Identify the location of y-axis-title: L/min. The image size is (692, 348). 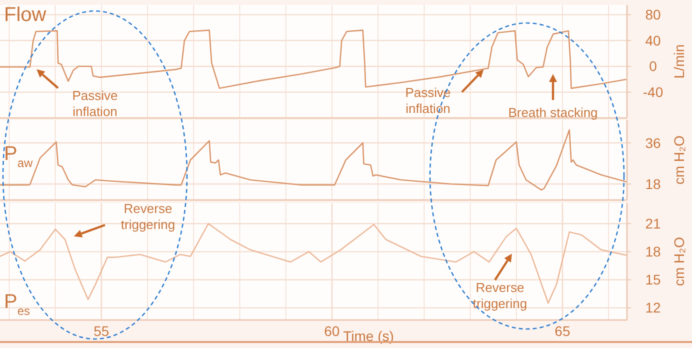
(678, 61).